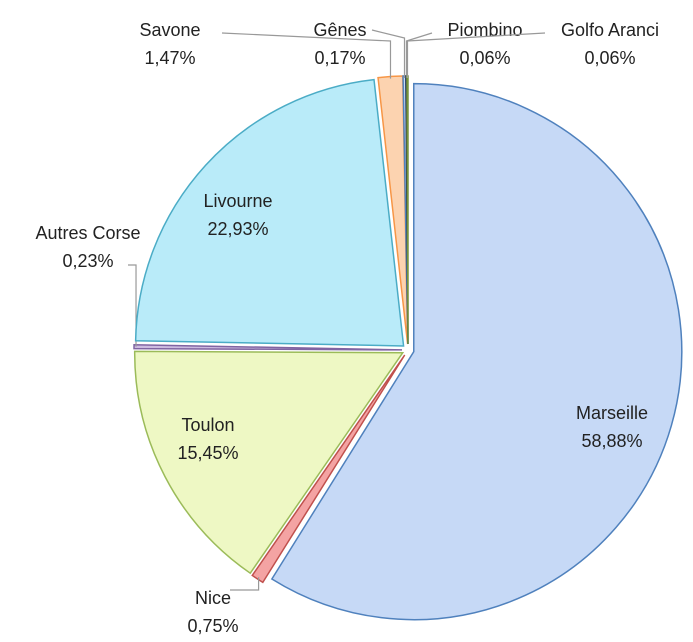 The image size is (693, 642). What do you see at coordinates (611, 441) in the screenshot?
I see `slice-value-label: 58,88%` at bounding box center [611, 441].